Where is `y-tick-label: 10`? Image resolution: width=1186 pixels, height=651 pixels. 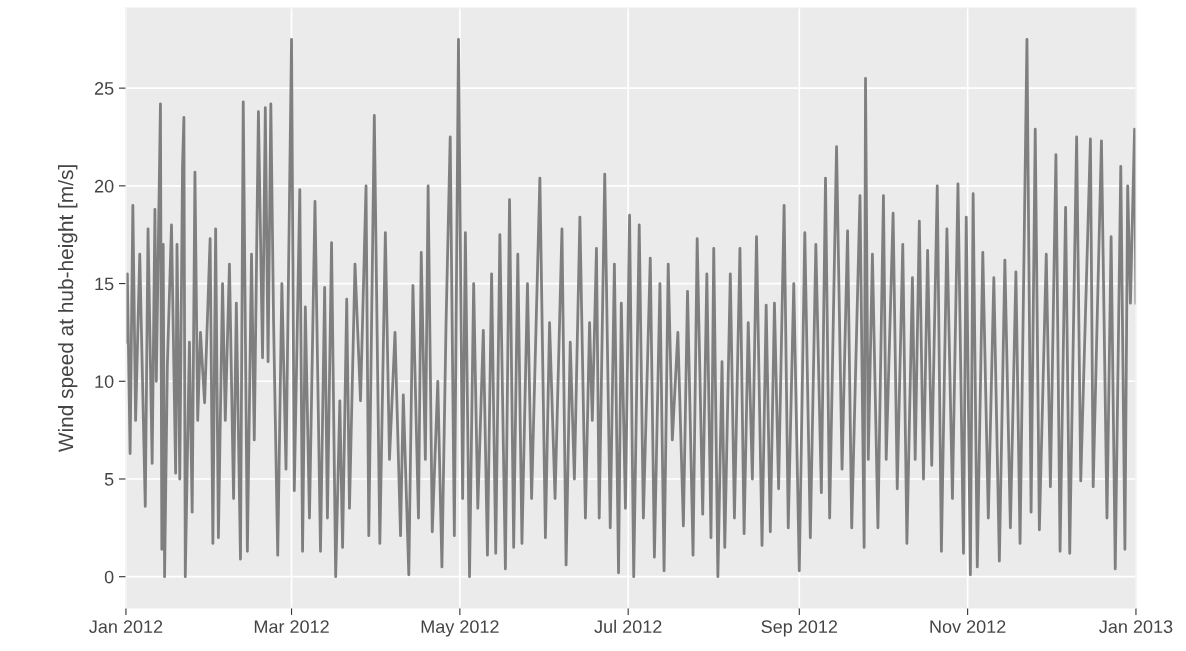
y-tick-label: 10 is located at coordinates (104, 381).